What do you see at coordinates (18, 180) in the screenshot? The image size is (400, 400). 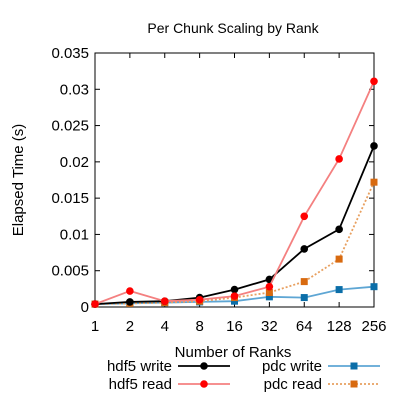 I see `y-axis-title: Elapsed Time (s)` at bounding box center [18, 180].